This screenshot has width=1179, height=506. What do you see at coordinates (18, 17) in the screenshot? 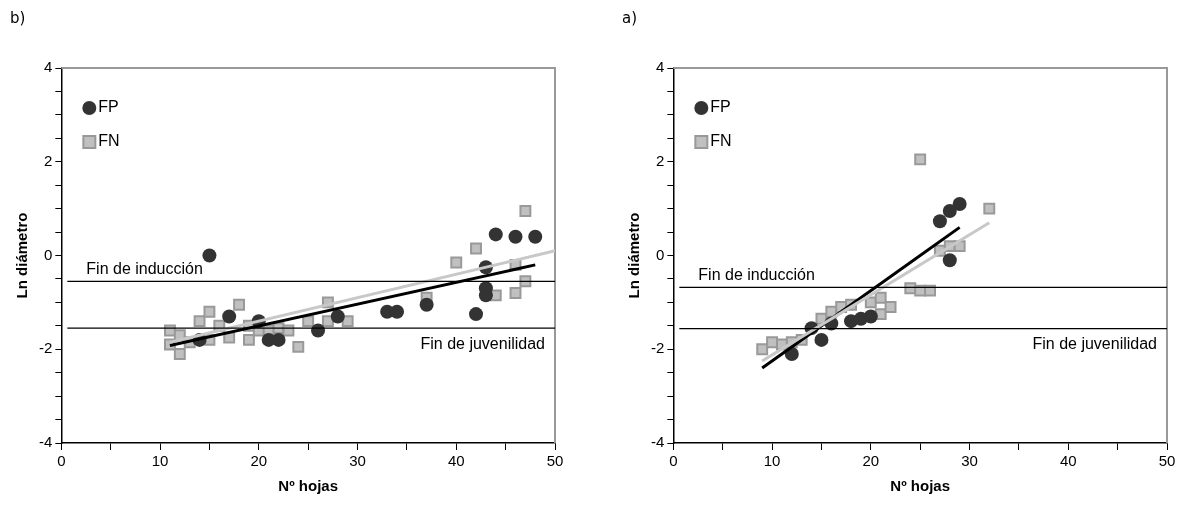
I see `chart-title: b)` at bounding box center [18, 17].